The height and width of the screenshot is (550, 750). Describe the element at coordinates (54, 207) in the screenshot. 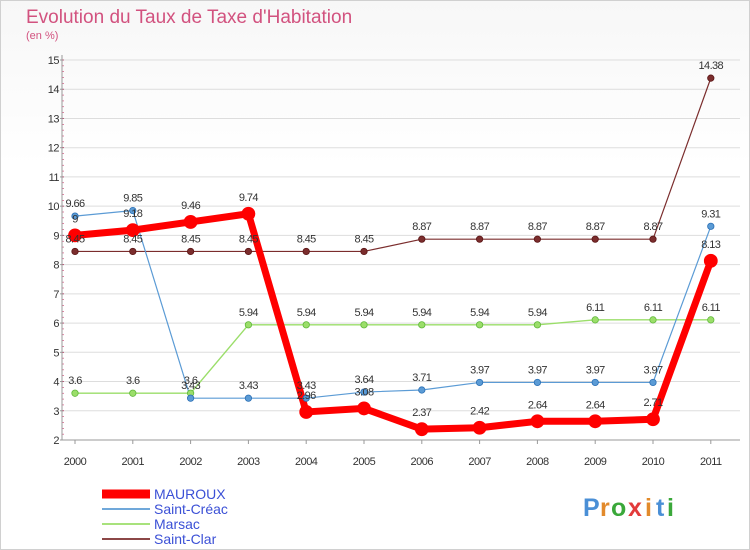

I see `y-tick-label: 10` at that location.